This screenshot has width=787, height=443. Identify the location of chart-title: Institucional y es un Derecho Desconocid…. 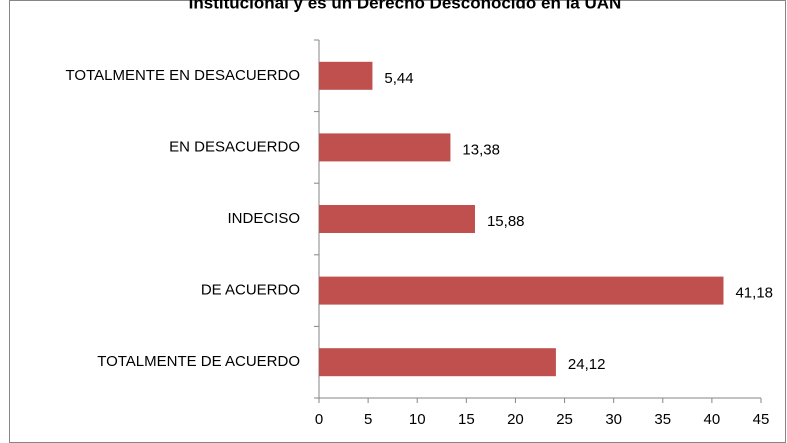
(405, 6).